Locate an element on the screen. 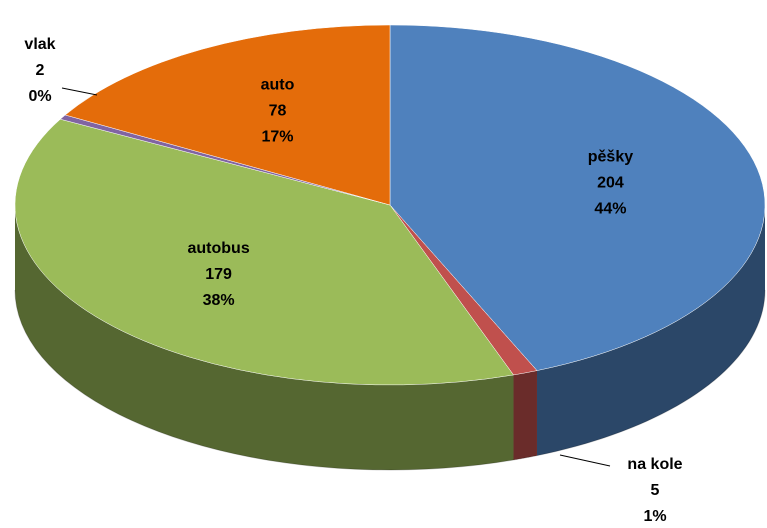 The height and width of the screenshot is (528, 767). slice-percent: 1% is located at coordinates (654, 516).